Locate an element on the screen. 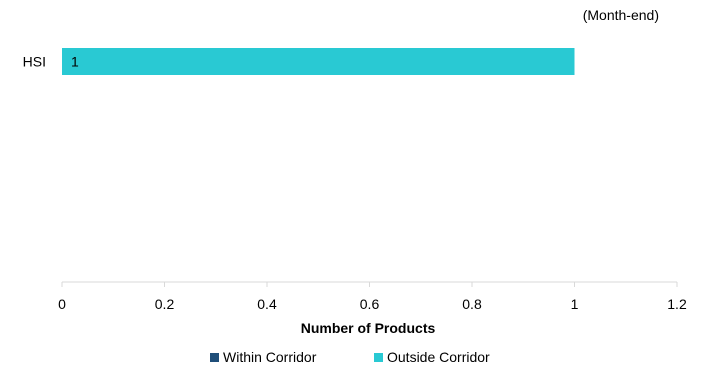  x-tick-label: 0.6 is located at coordinates (370, 304).